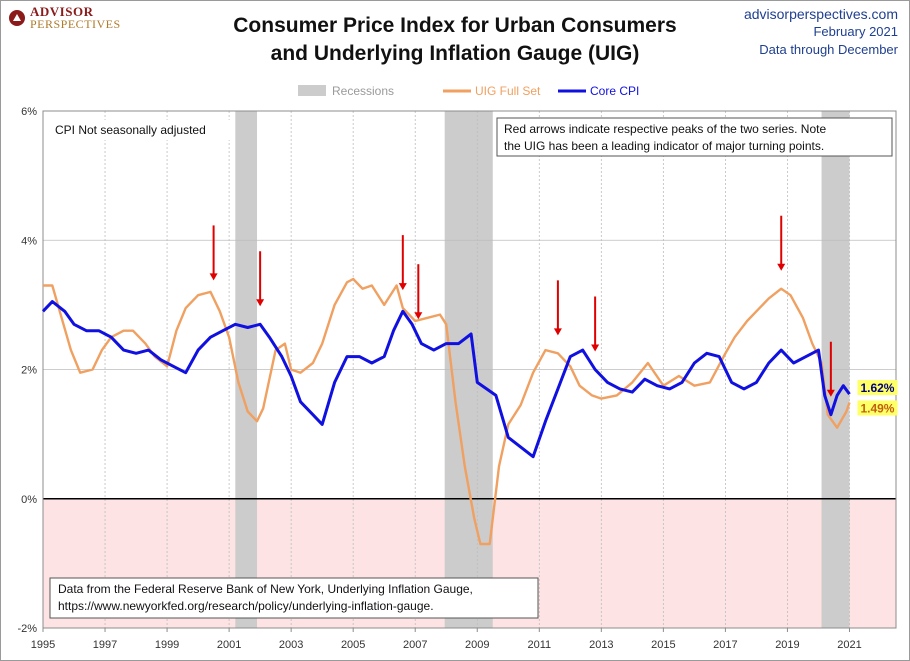  What do you see at coordinates (130, 130) in the screenshot?
I see `cpi-note: CPI Not seasonally adjusted` at bounding box center [130, 130].